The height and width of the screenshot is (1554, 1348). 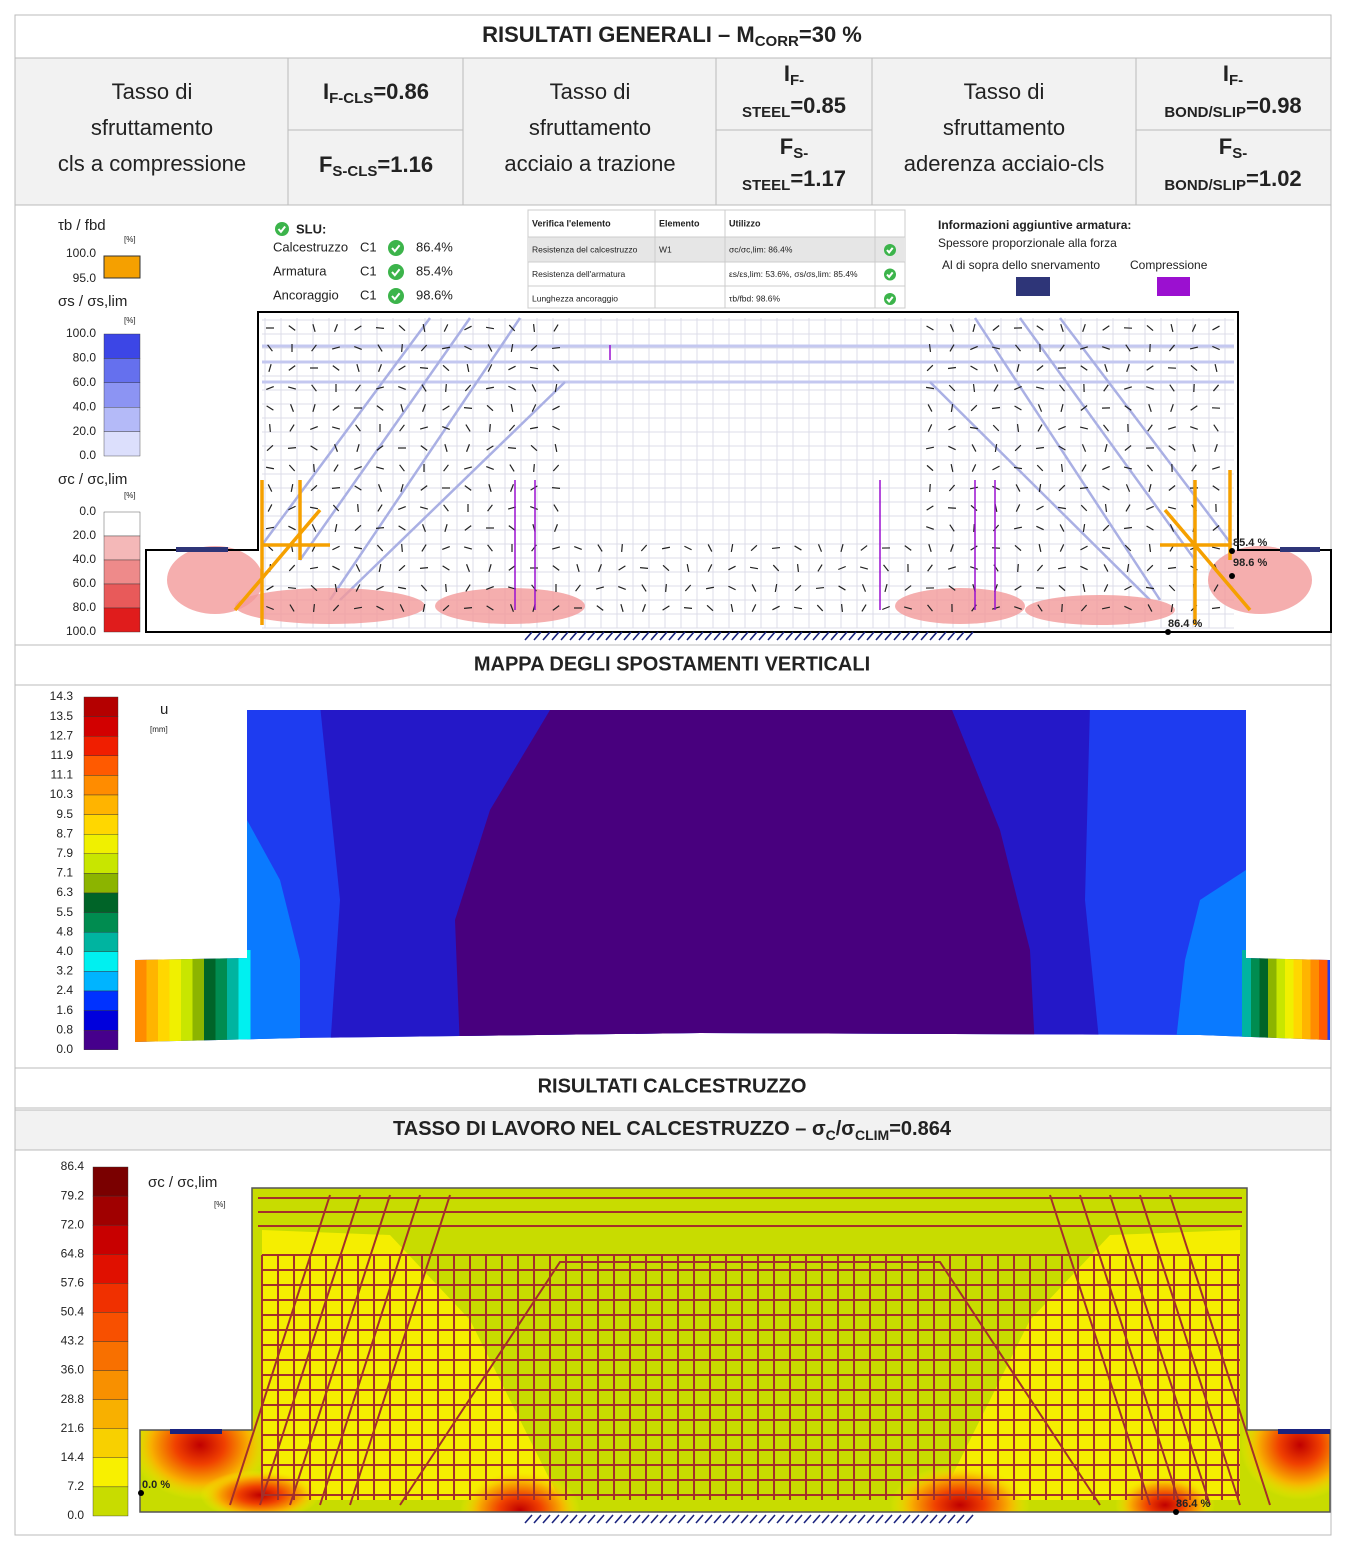 I want to click on summary-value: STEEL=0.85, so click(x=794, y=107).